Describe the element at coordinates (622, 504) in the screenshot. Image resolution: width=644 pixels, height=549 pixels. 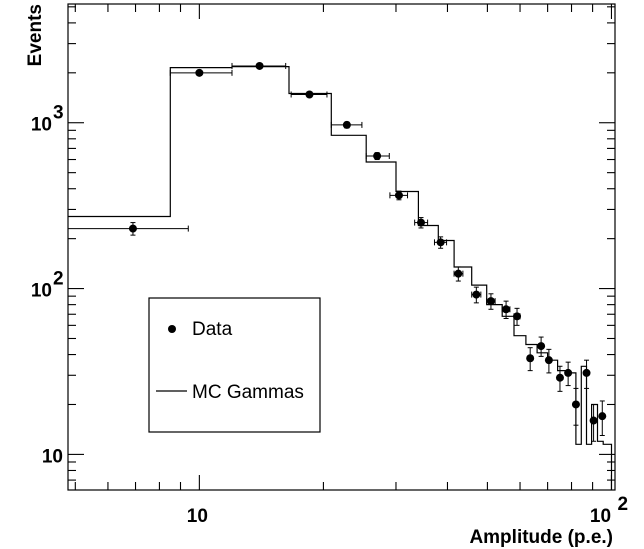
I see `x-tick-label-exponent: 2` at that location.